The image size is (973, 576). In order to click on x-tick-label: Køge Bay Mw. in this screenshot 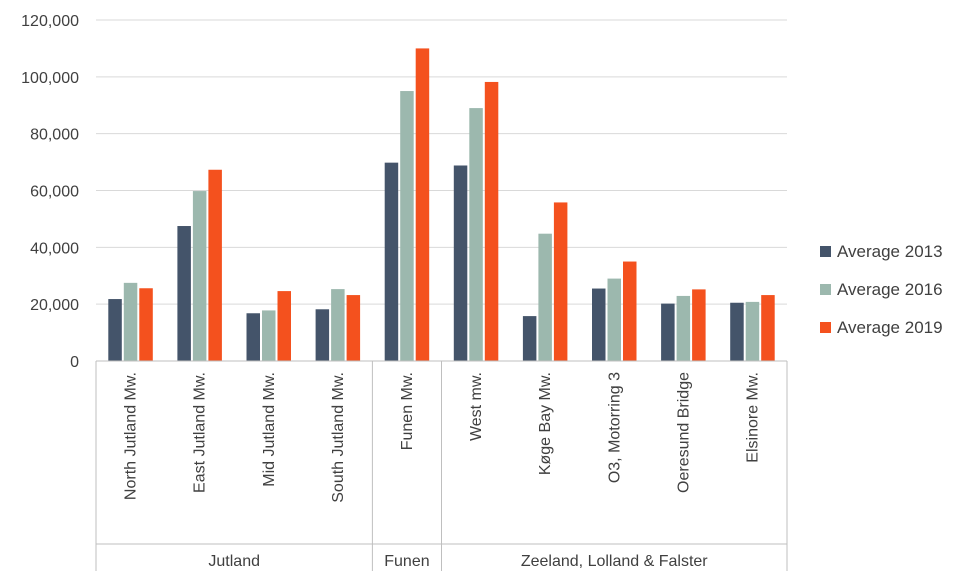, I will do `click(545, 423)`.